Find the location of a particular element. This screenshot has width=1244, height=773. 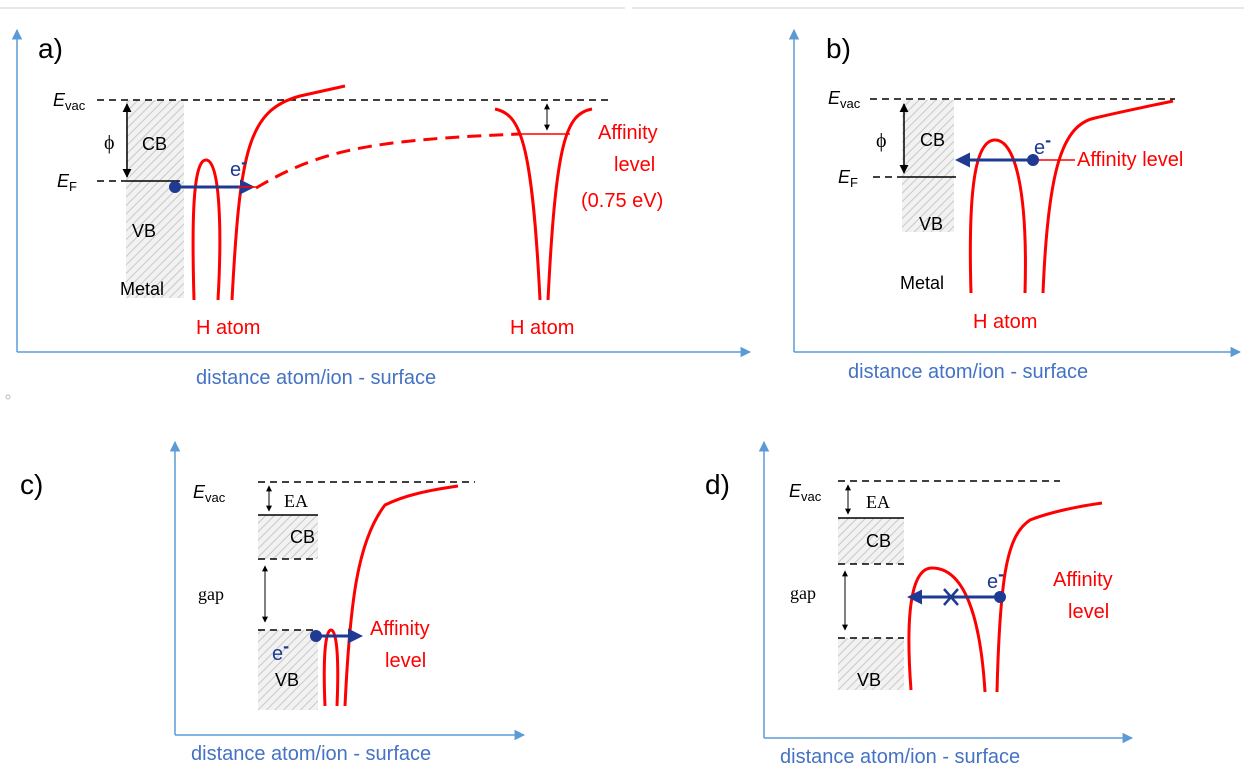

panel-a-electron is located at coordinates (175, 187).